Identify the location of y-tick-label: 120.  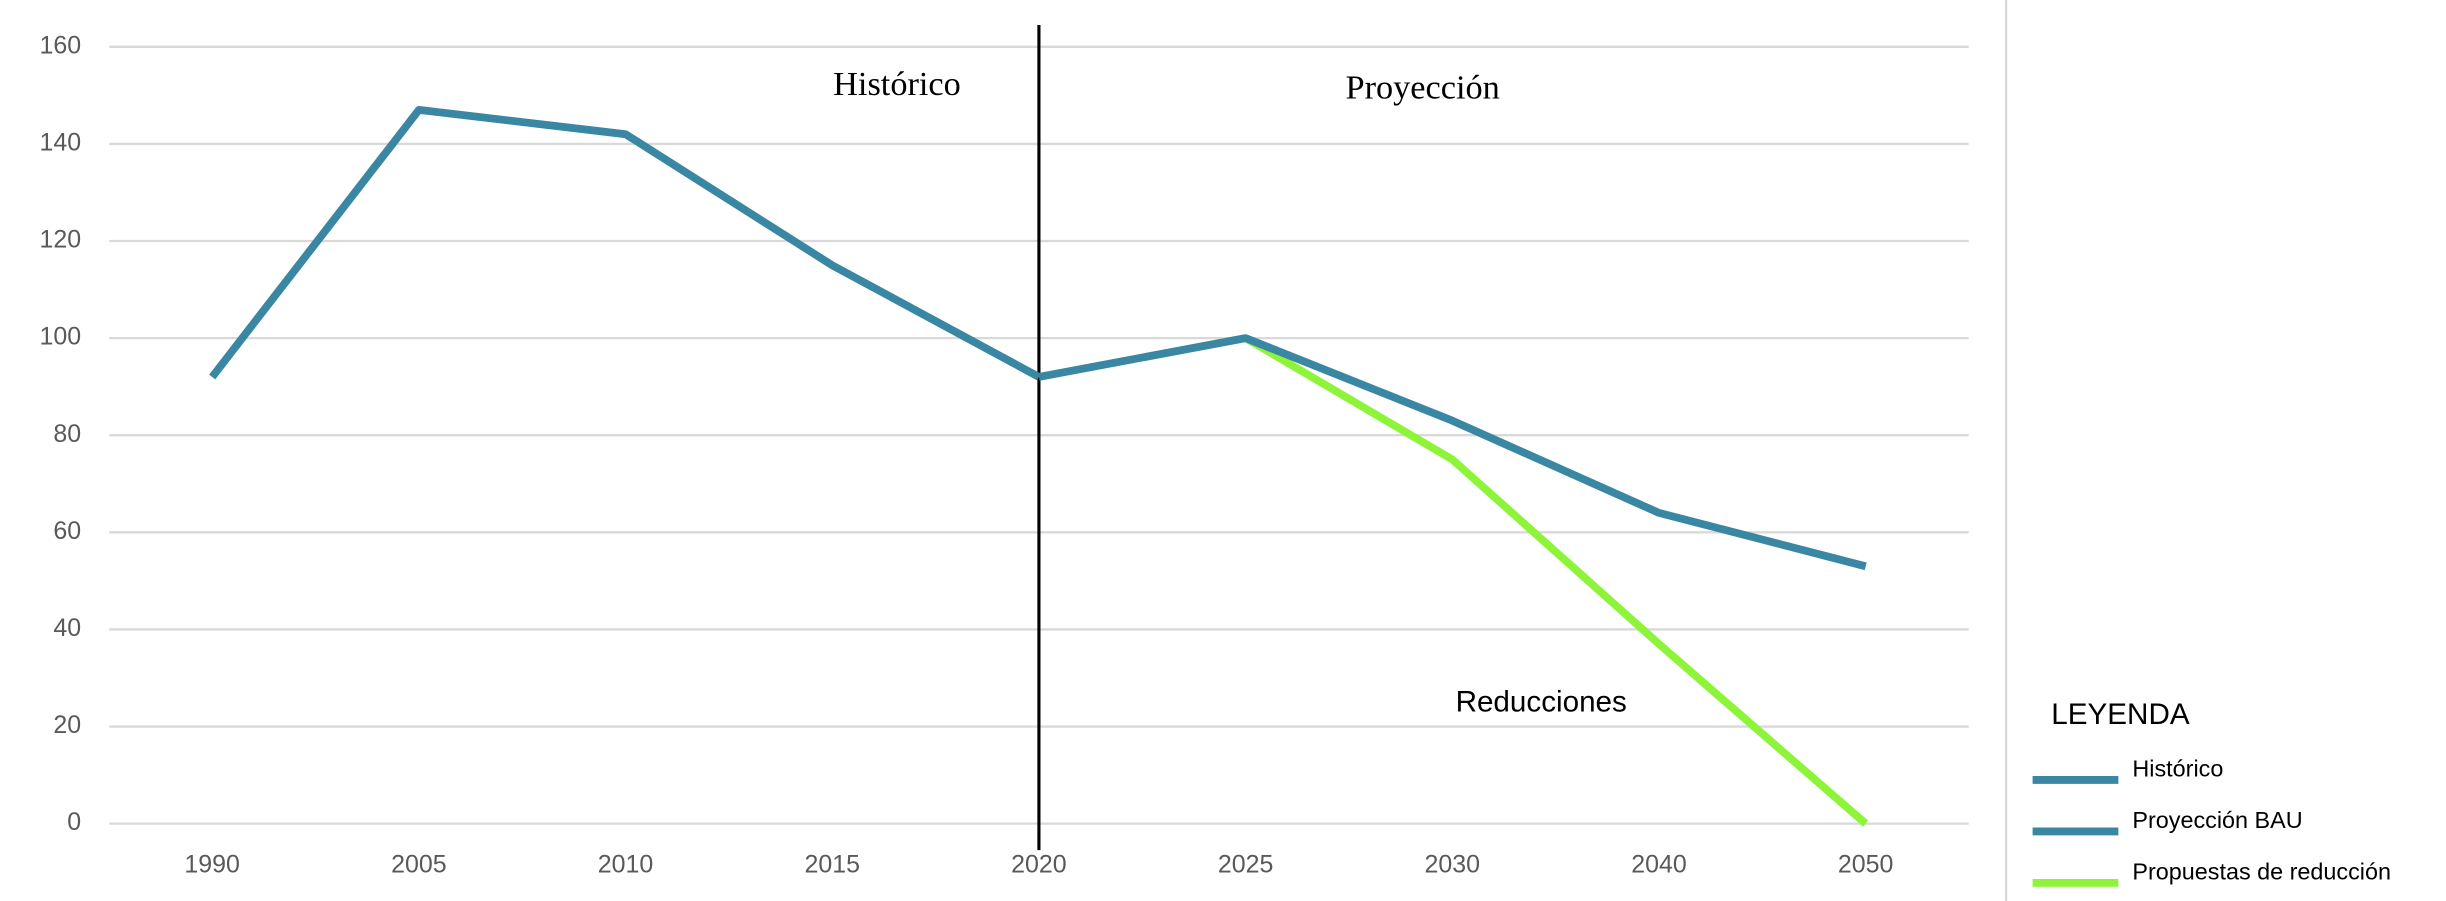
(61, 240).